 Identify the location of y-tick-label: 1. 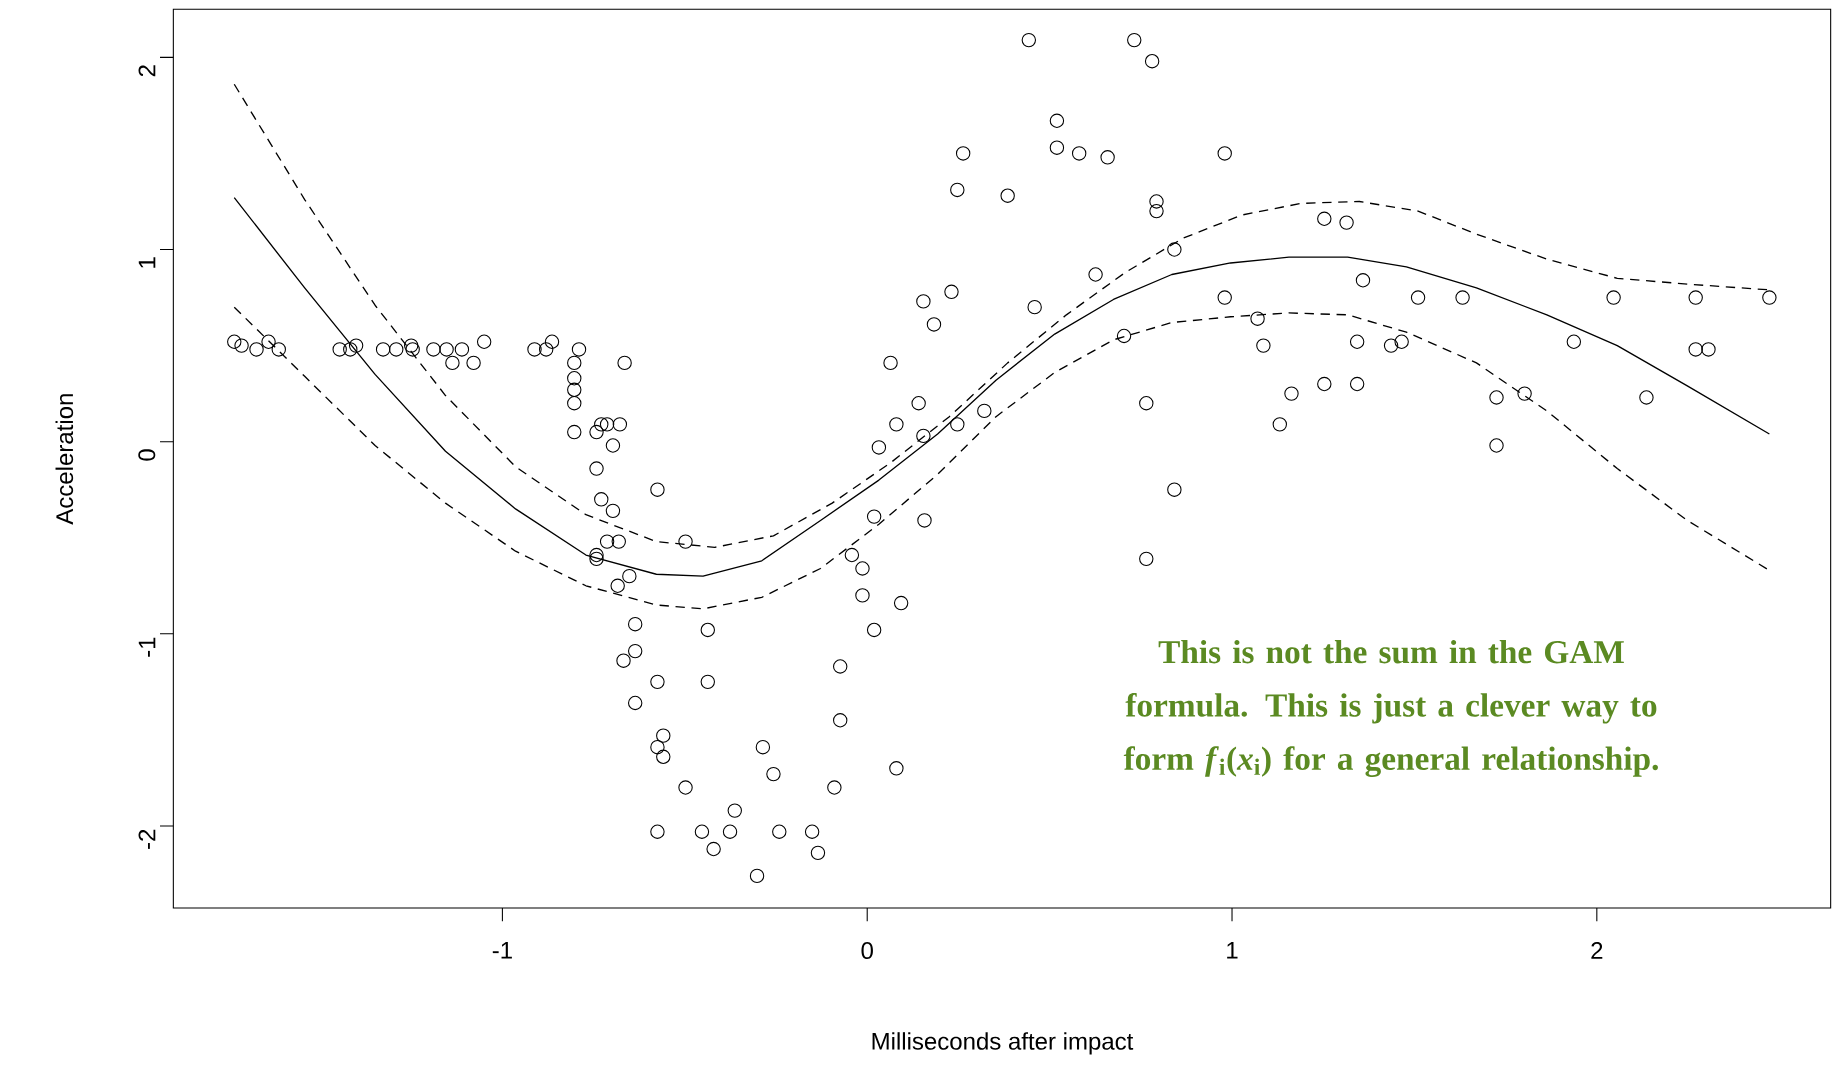
(147, 262).